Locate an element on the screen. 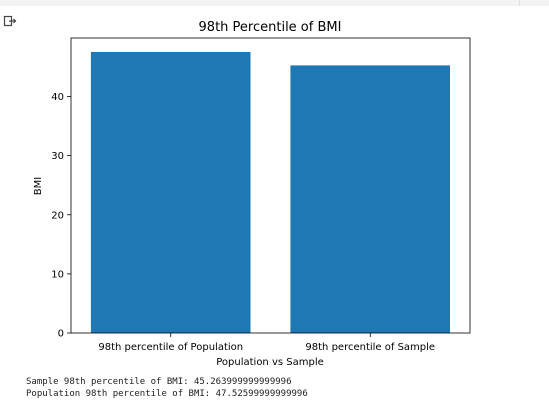 The height and width of the screenshot is (417, 549). y-tick-label: 40 is located at coordinates (57, 97).